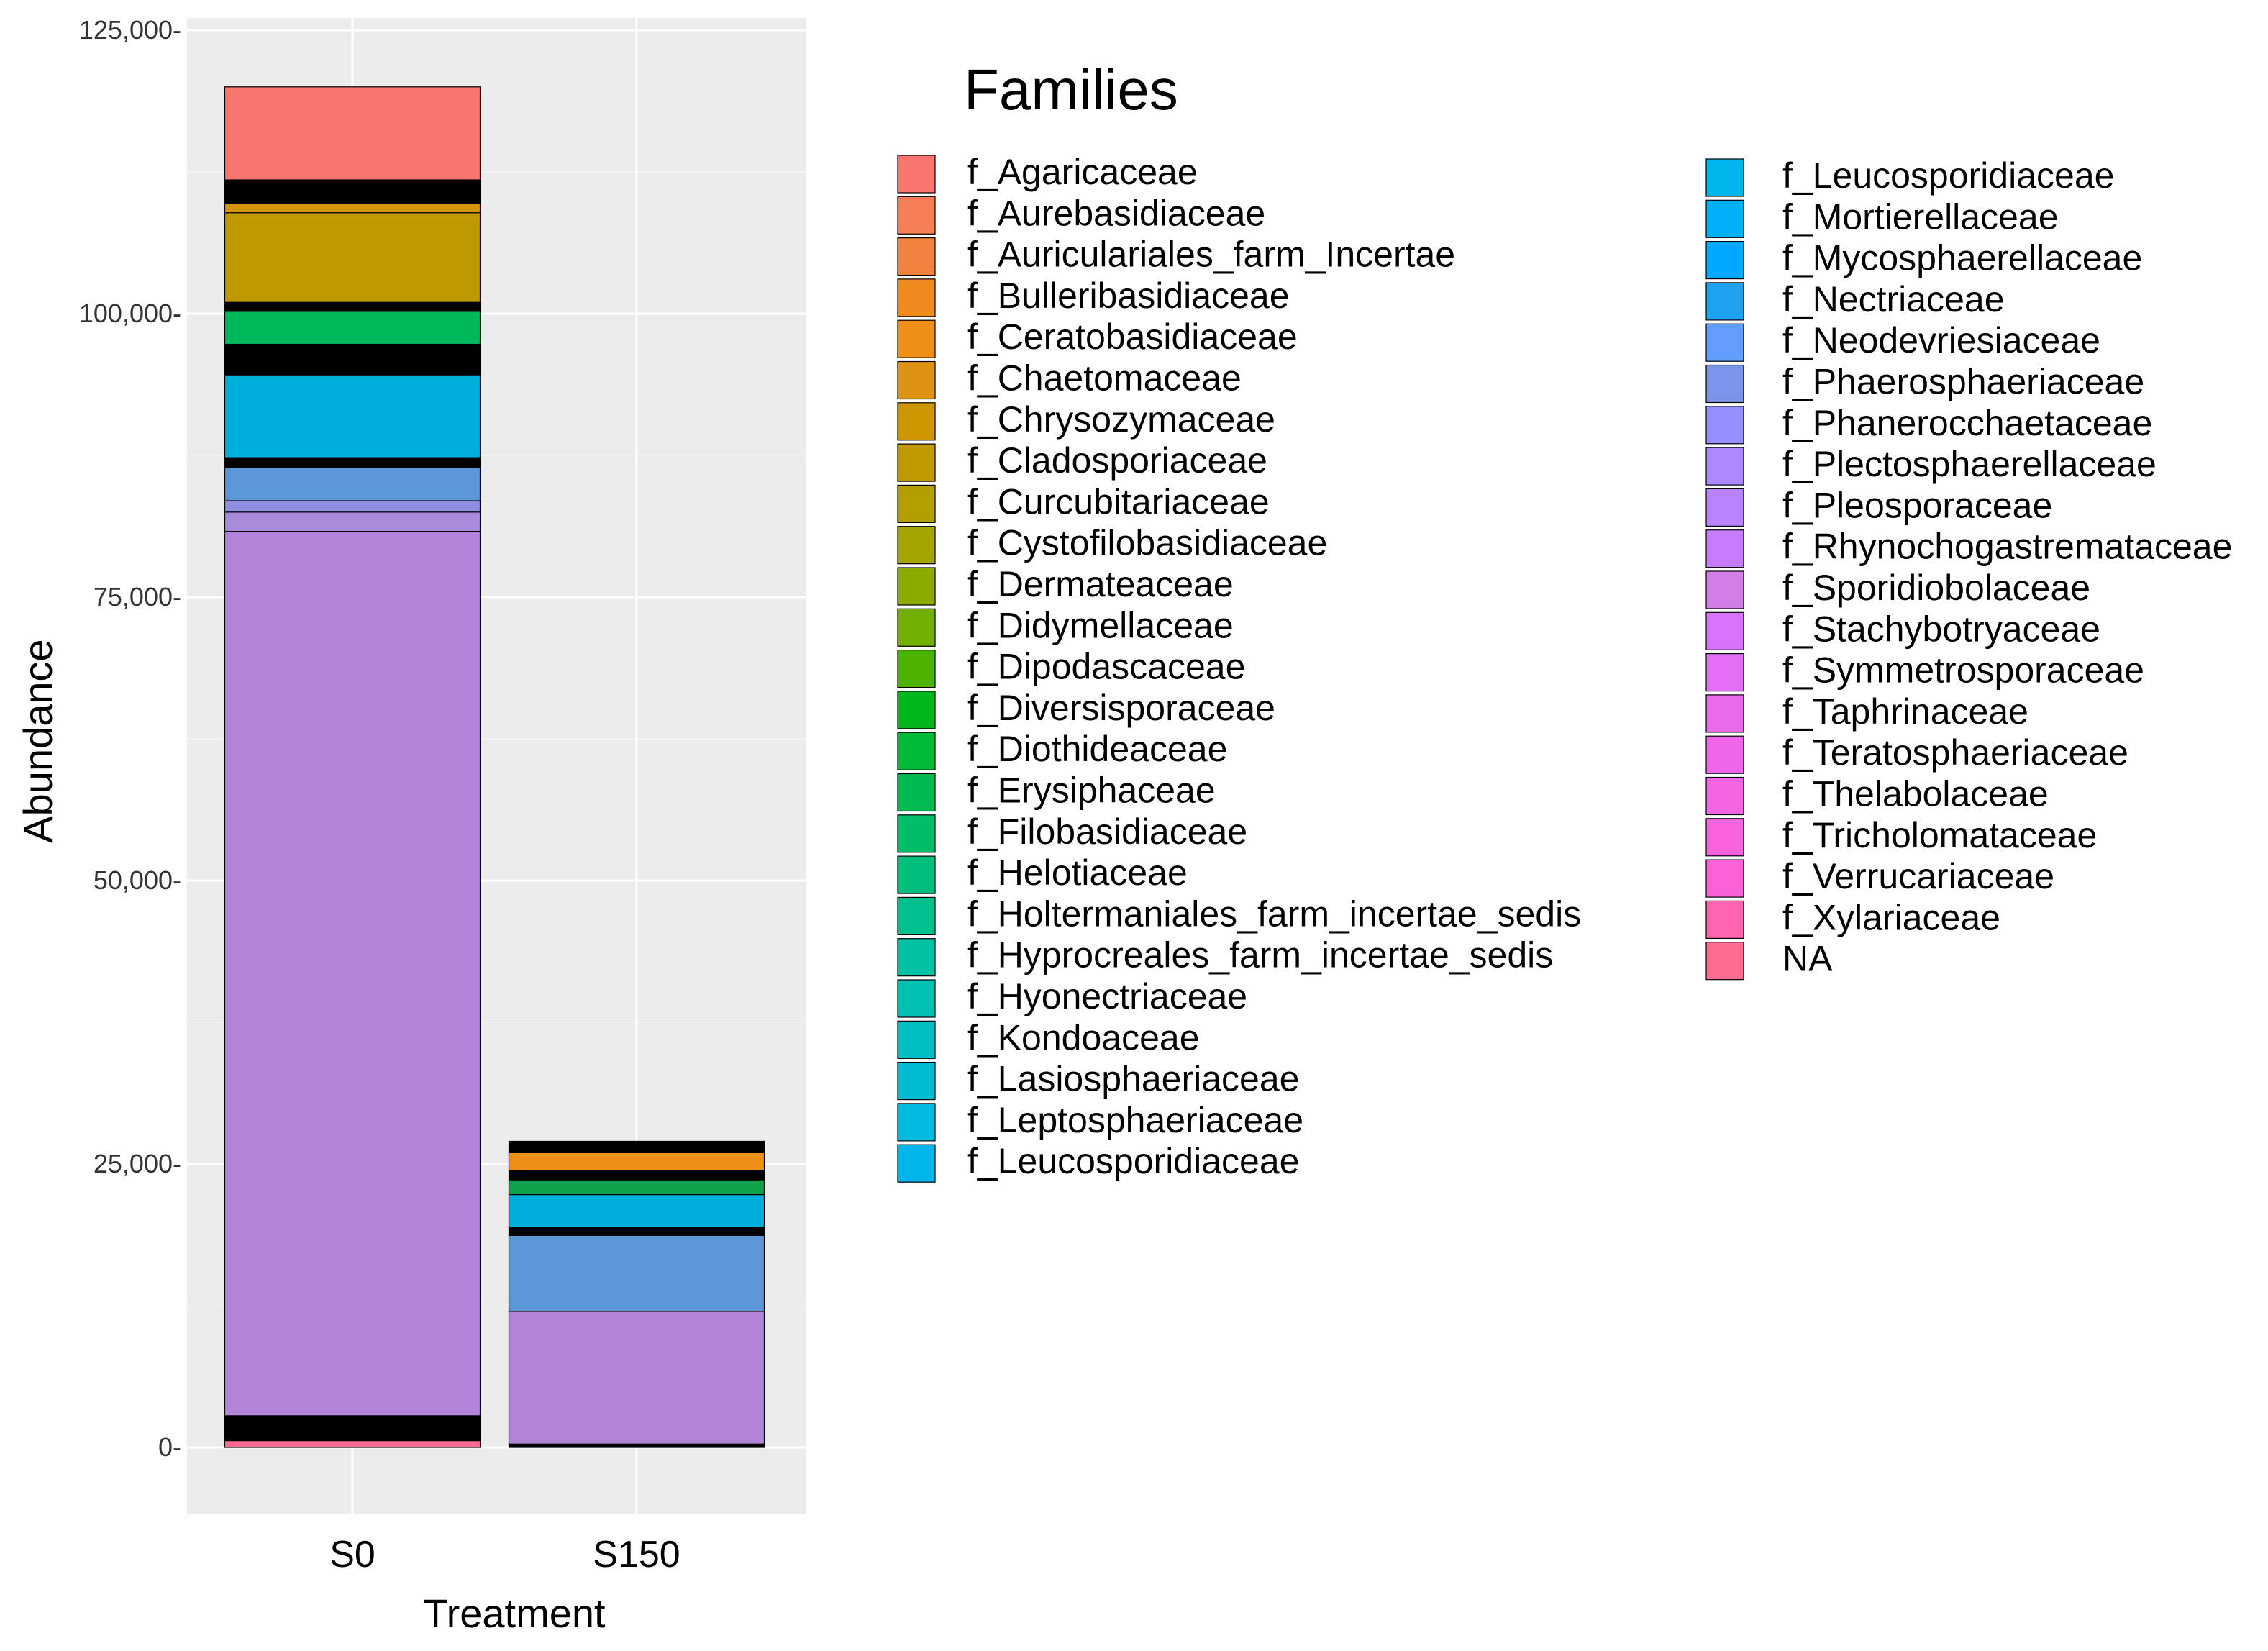 The height and width of the screenshot is (1651, 2268). What do you see at coordinates (1925, 671) in the screenshot?
I see `legend-item: f_Symmetrosporaceae` at bounding box center [1925, 671].